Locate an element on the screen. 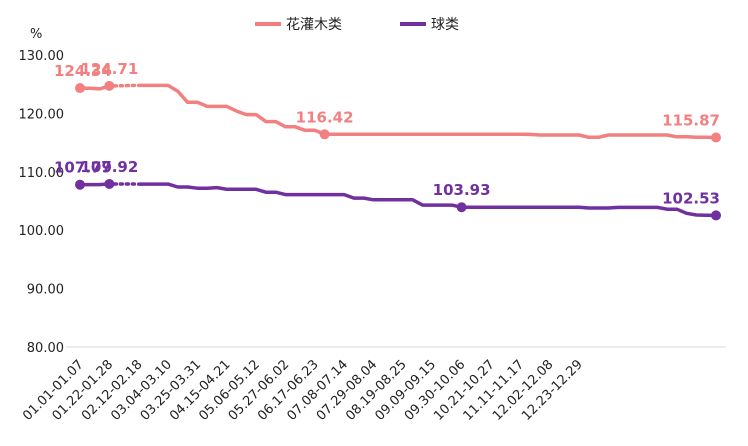  y-tick-label: 100.00 is located at coordinates (42, 231).